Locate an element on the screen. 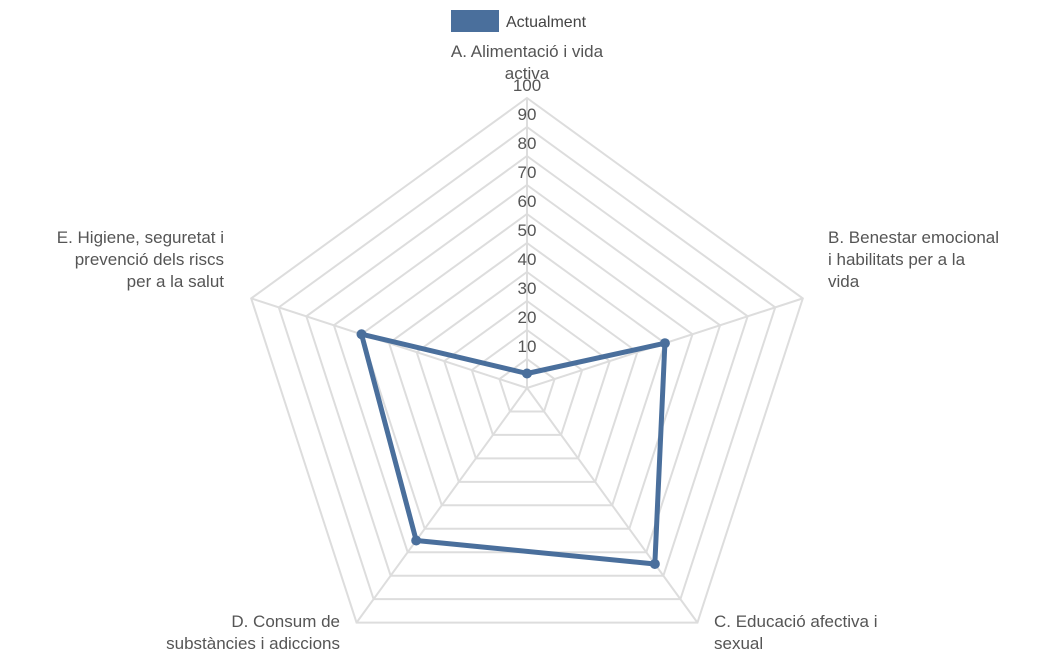  legend-label-actualment: Actualment is located at coordinates (546, 22).